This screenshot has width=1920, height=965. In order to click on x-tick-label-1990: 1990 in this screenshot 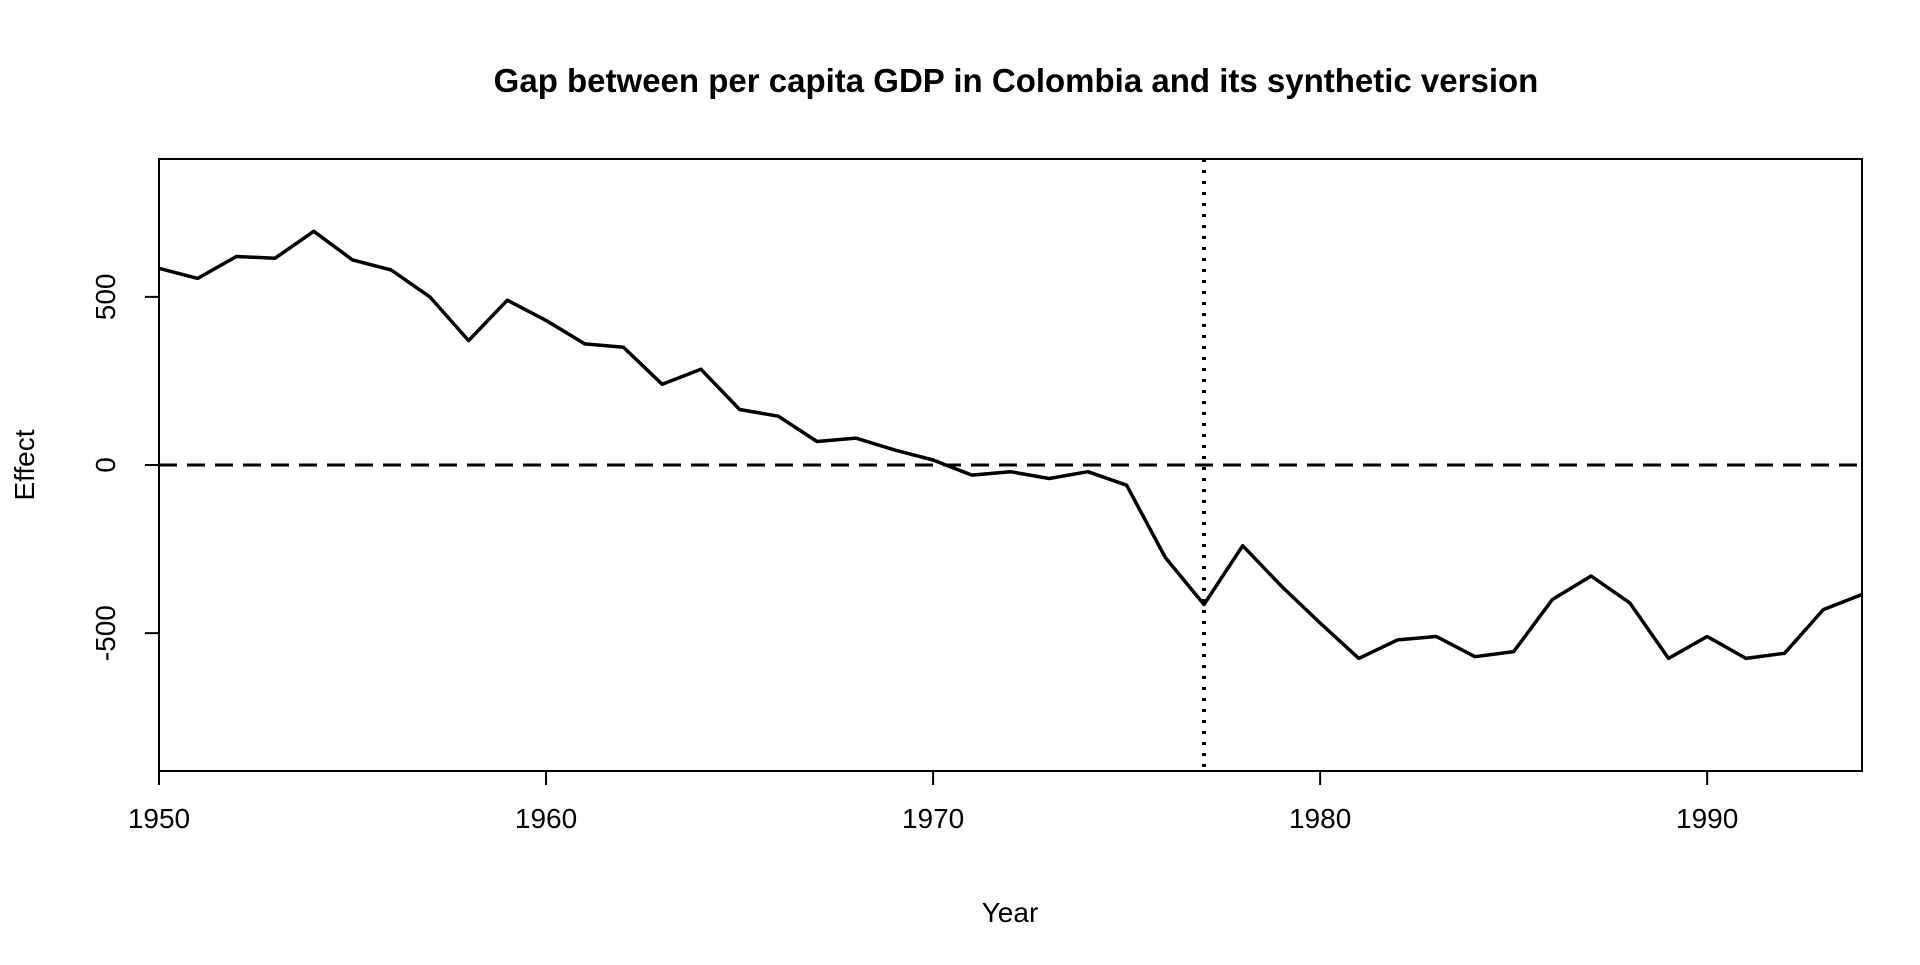, I will do `click(1707, 818)`.